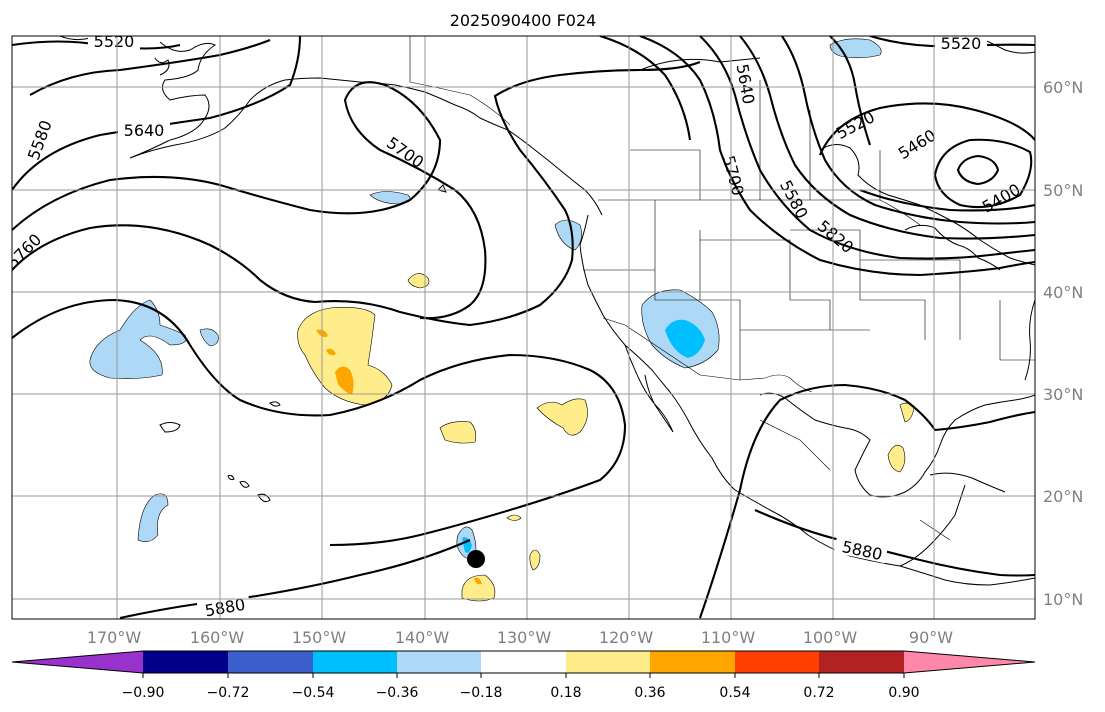 Image resolution: width=1105 pixels, height=712 pixels. I want to click on lon-label: 170°W, so click(114, 637).